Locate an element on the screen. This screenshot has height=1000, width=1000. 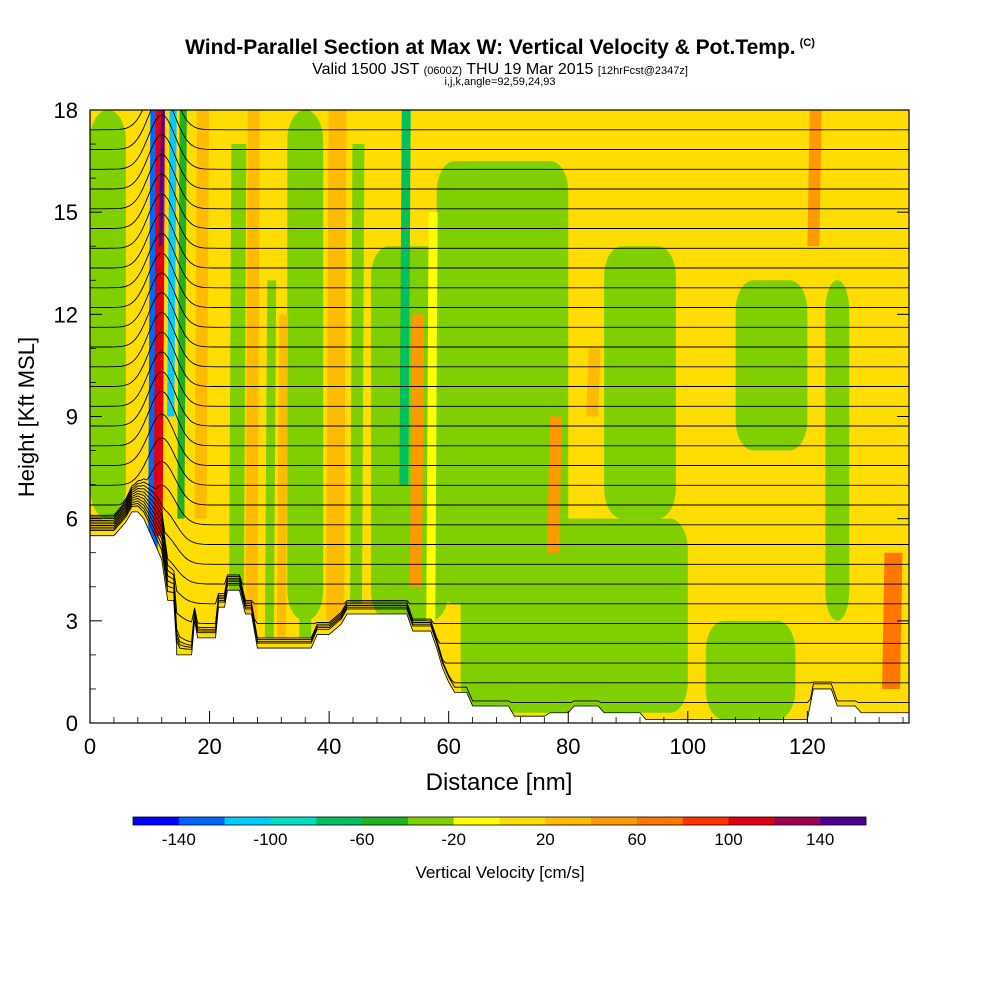
subtitle-date: THU 19 Mar 2015 is located at coordinates (530, 69).